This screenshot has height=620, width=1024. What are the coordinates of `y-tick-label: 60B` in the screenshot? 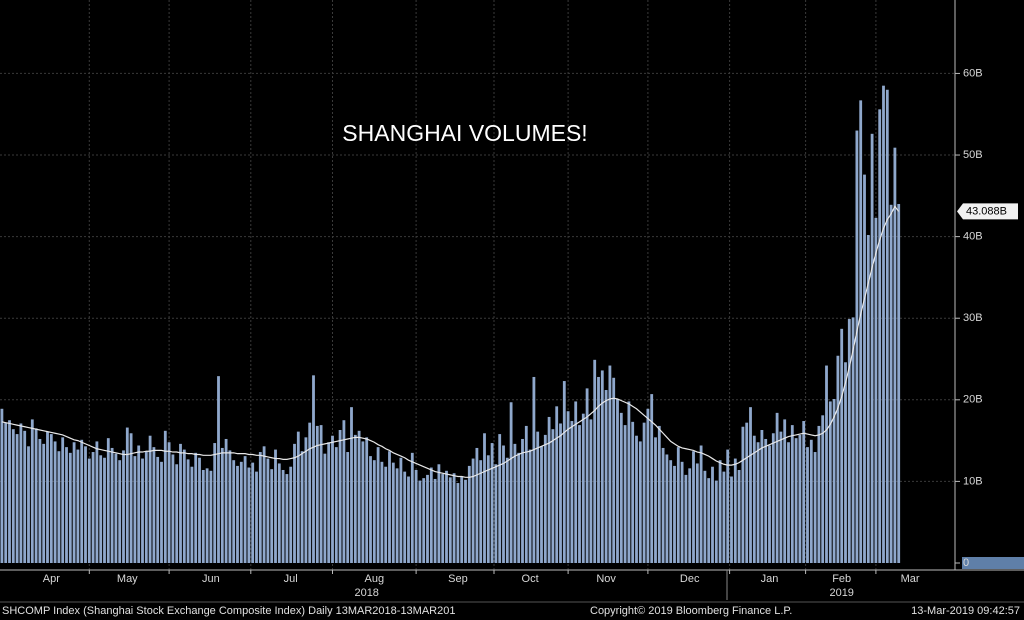 It's located at (973, 73).